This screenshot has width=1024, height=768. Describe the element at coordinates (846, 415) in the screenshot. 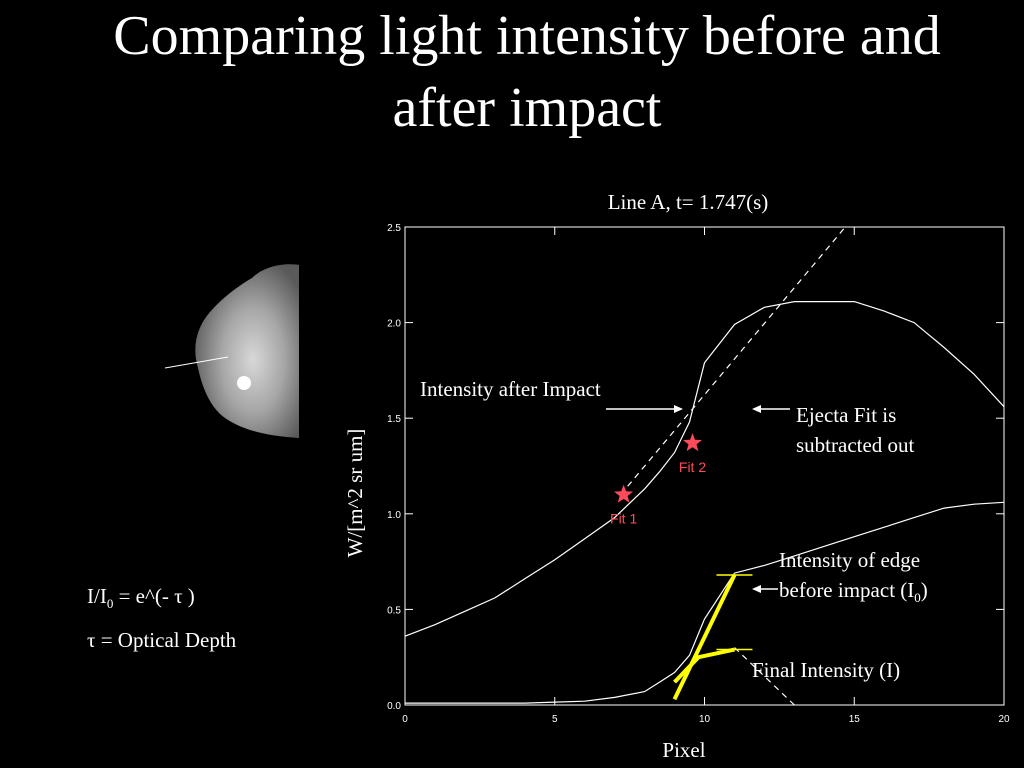

I see `ejecta-line-1: Ejecta Fit is` at that location.